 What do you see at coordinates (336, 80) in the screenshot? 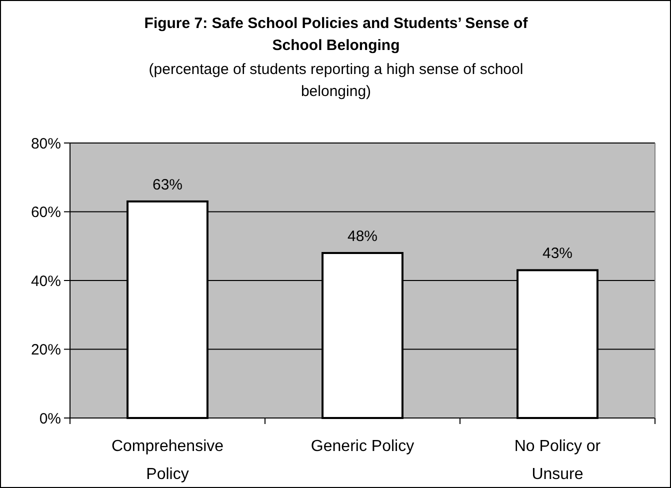
I see `chart-subtitle: (percentage of students reporting a high sense of school belonging)` at bounding box center [336, 80].